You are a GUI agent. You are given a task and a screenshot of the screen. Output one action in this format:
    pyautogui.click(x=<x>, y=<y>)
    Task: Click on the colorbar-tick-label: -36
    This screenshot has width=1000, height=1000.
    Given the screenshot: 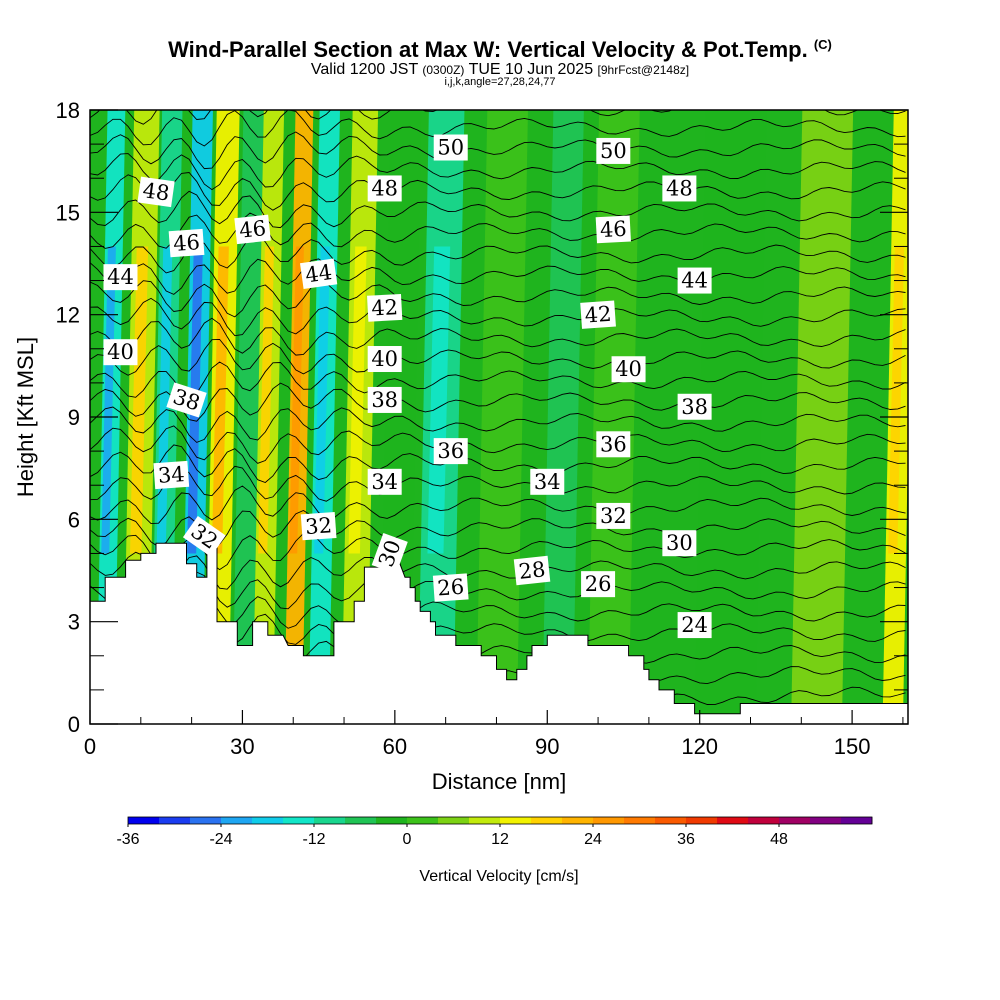 What is the action you would take?
    pyautogui.click(x=127, y=839)
    